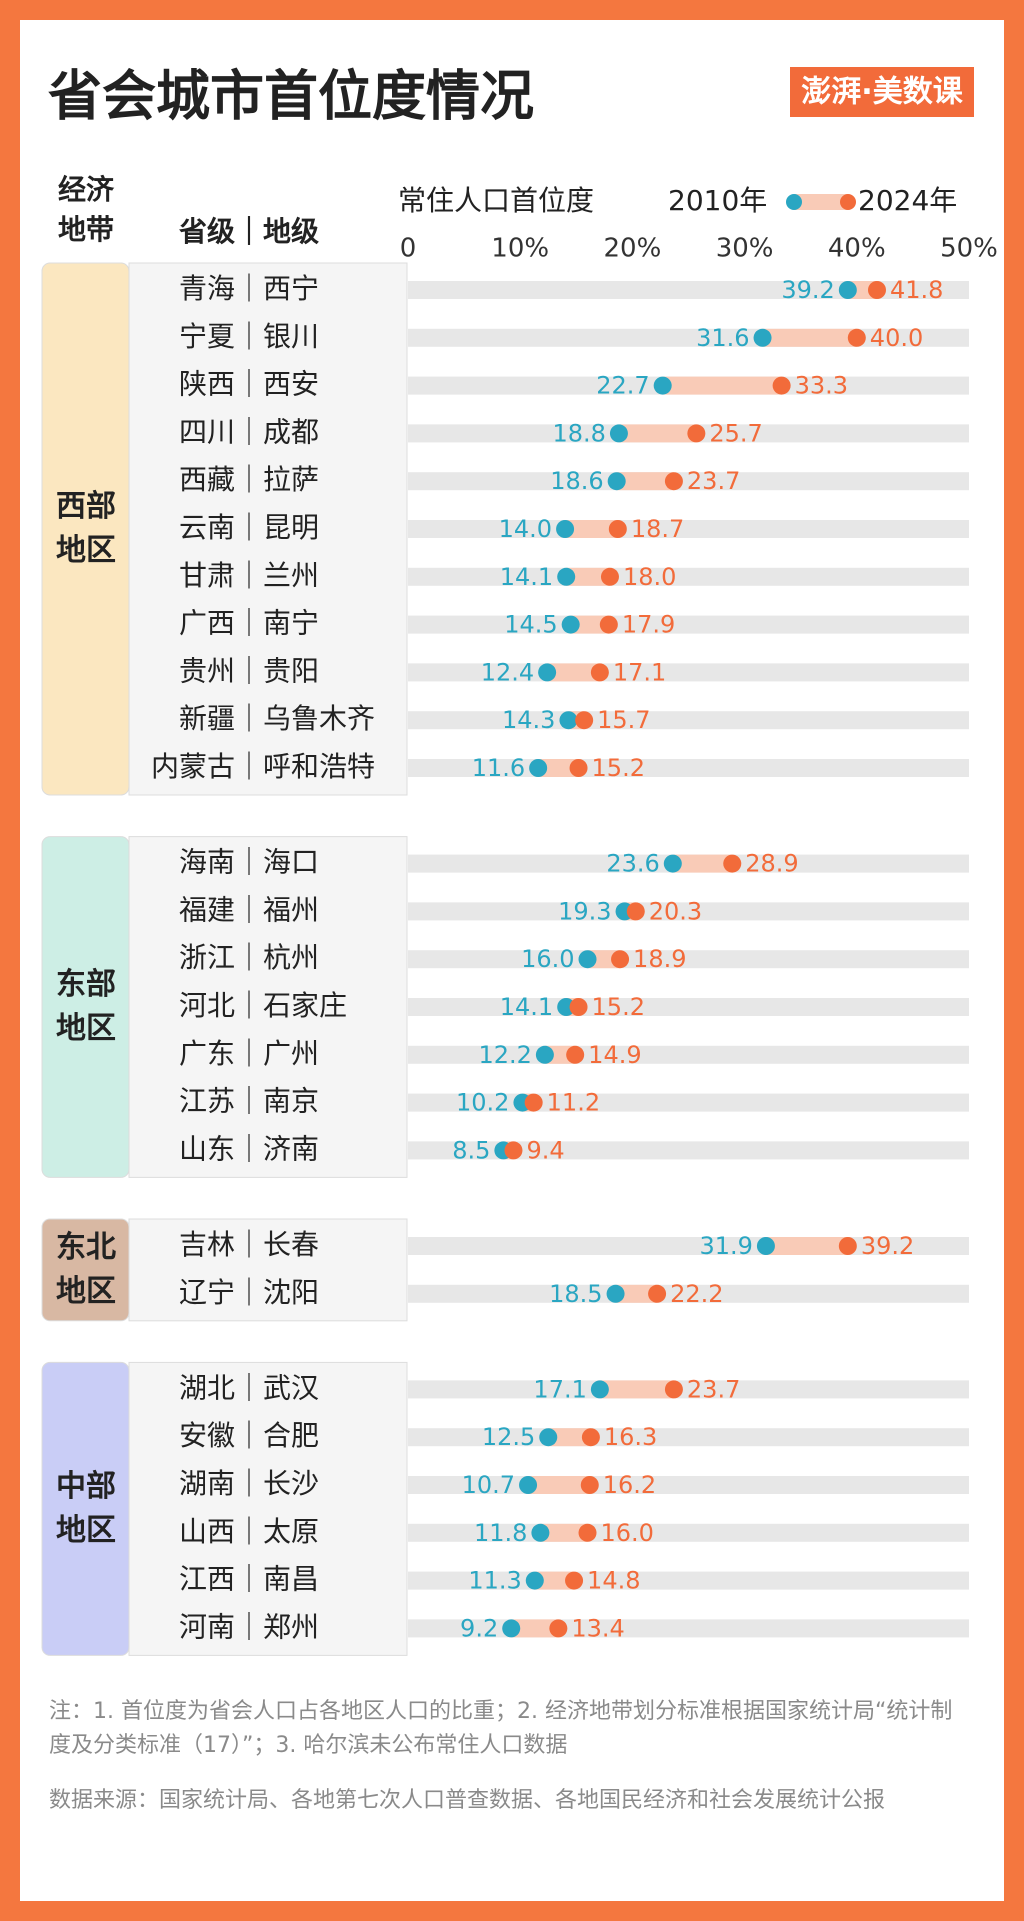 This screenshot has height=1921, width=1024. Describe the element at coordinates (277, 718) in the screenshot. I see `category-label: 新疆｜乌鲁木齐` at that location.